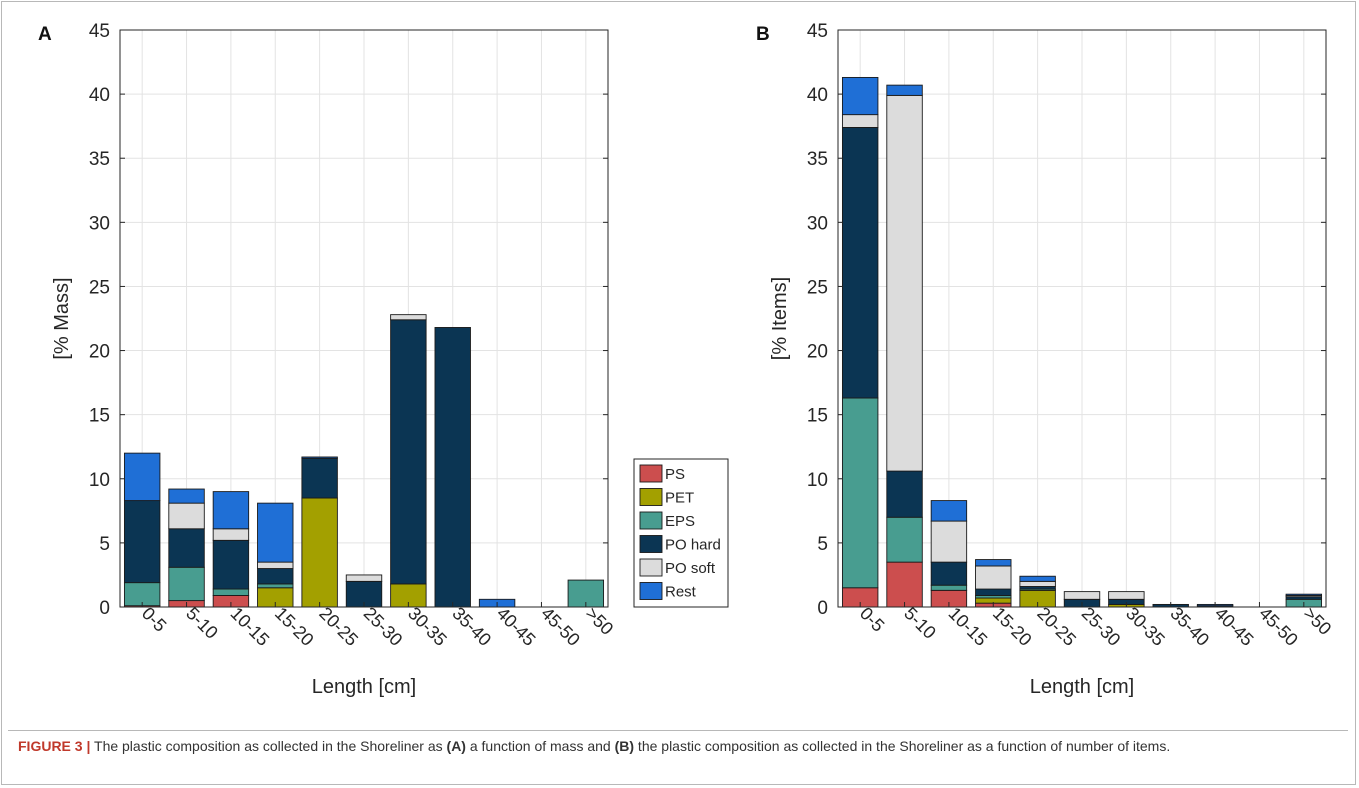 The width and height of the screenshot is (1359, 788). What do you see at coordinates (62, 318) in the screenshot?
I see `y-axis-label: [% Mass]` at bounding box center [62, 318].